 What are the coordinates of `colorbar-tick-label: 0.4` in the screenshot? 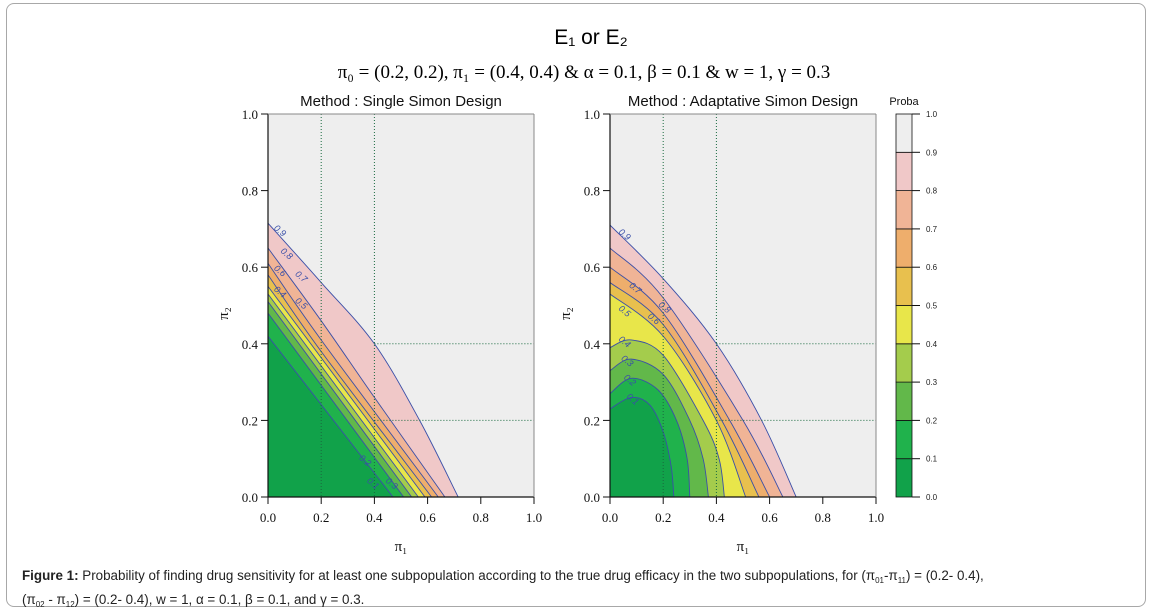 It's located at (932, 344).